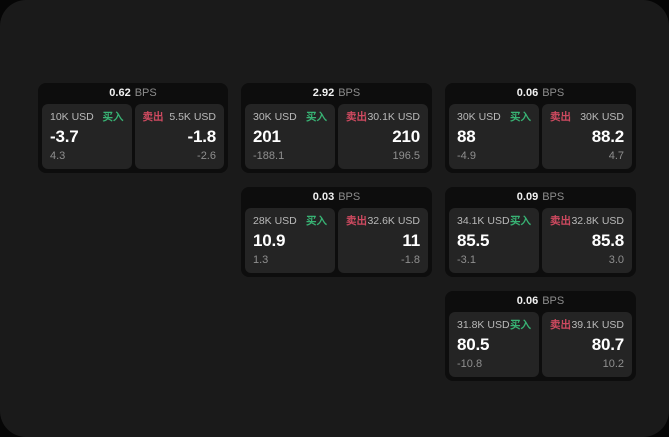 This screenshot has height=437, width=669. What do you see at coordinates (290, 240) in the screenshot?
I see `buy-quote-tile: 28K USD 买入 10.9 1.3` at bounding box center [290, 240].